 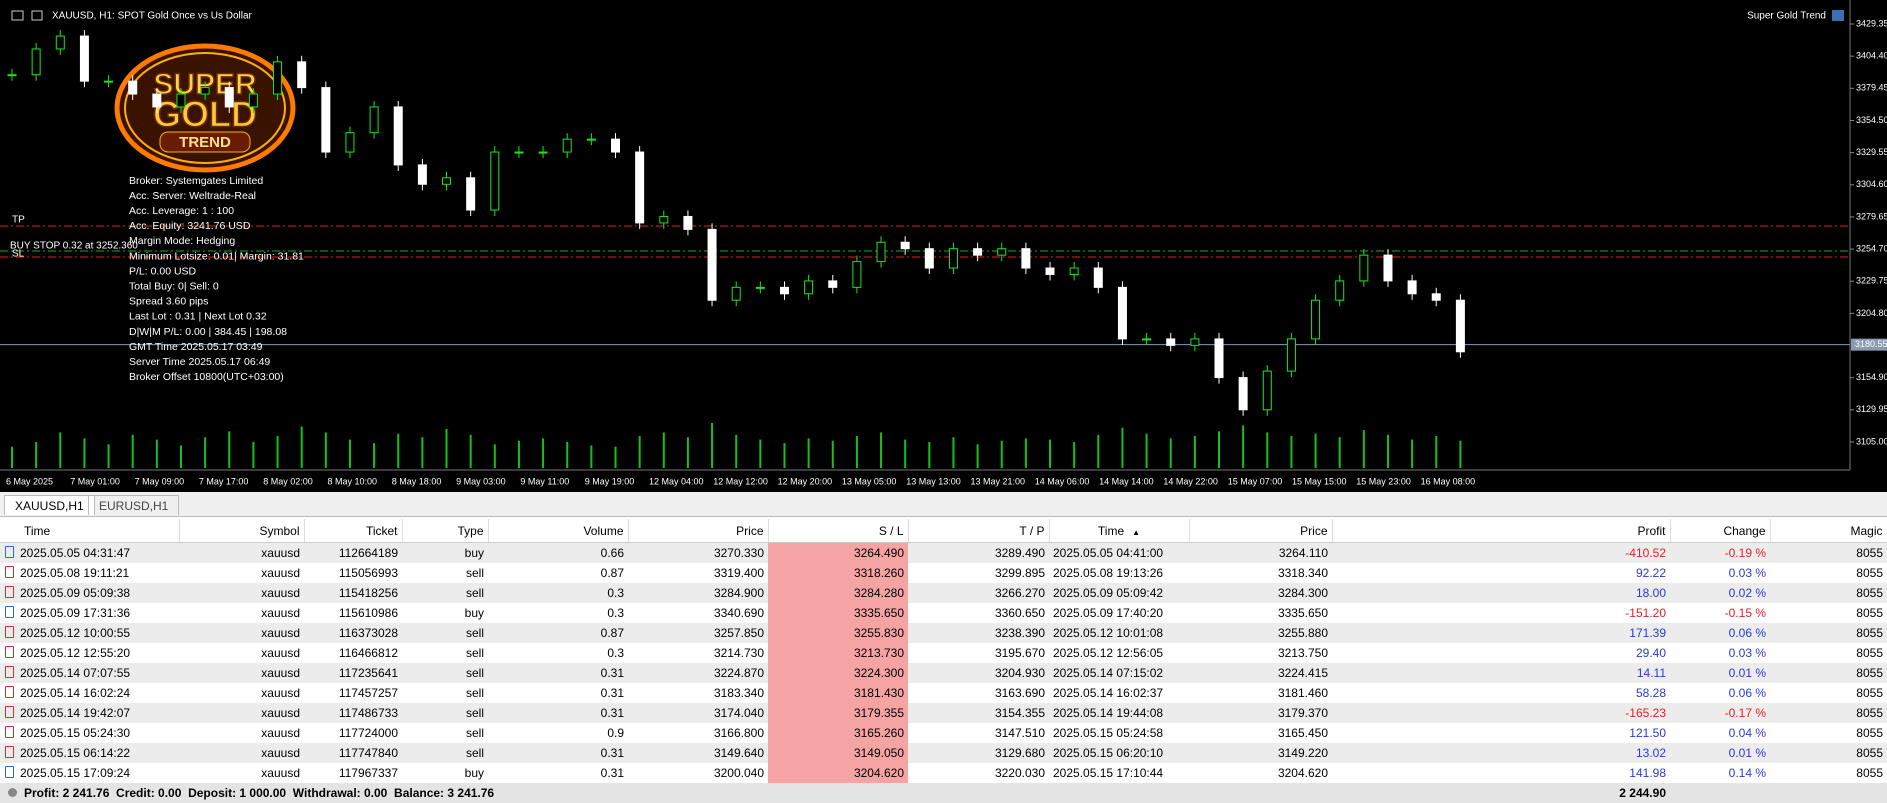 What do you see at coordinates (558, 531) in the screenshot?
I see `column-header: Volume` at bounding box center [558, 531].